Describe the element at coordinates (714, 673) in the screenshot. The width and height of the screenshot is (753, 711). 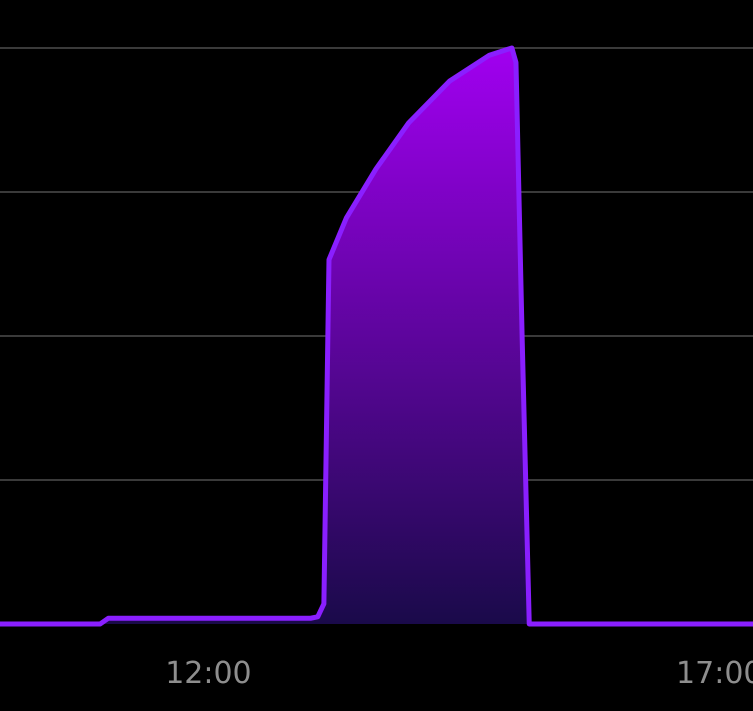
I see `x-tick-label: 17:00` at that location.